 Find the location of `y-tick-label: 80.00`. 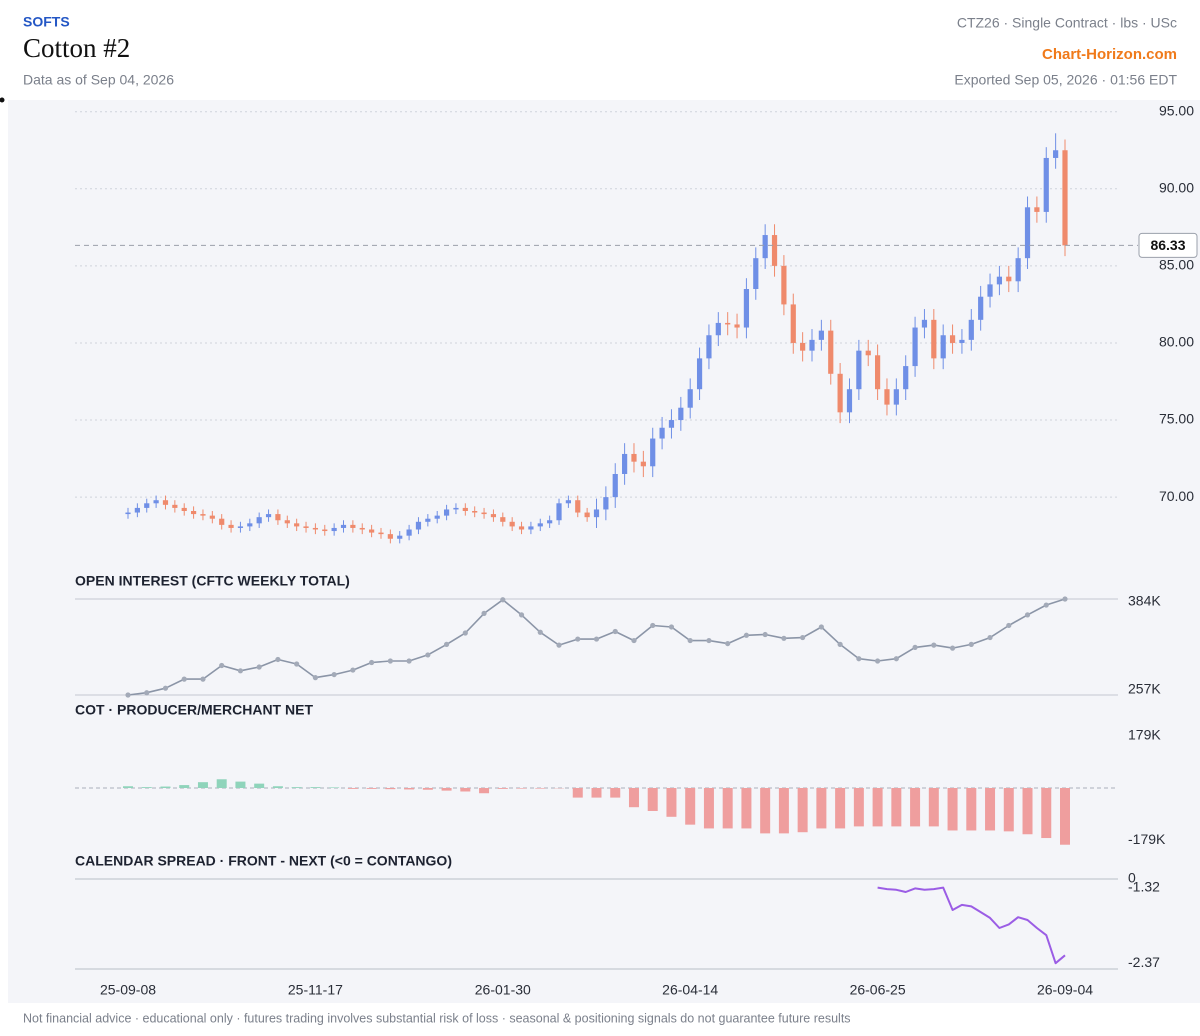

y-tick-label: 80.00 is located at coordinates (1176, 342).